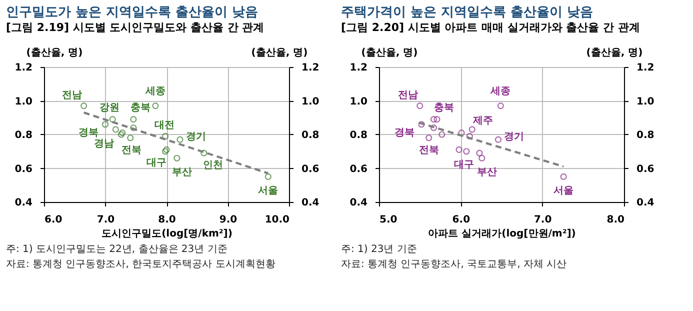 This screenshot has height=311, width=693. What do you see at coordinates (454, 264) in the screenshot?
I see `text: 자료: 통계청 인구동향조사, 국토교통부, 자체 시산` at bounding box center [454, 264].